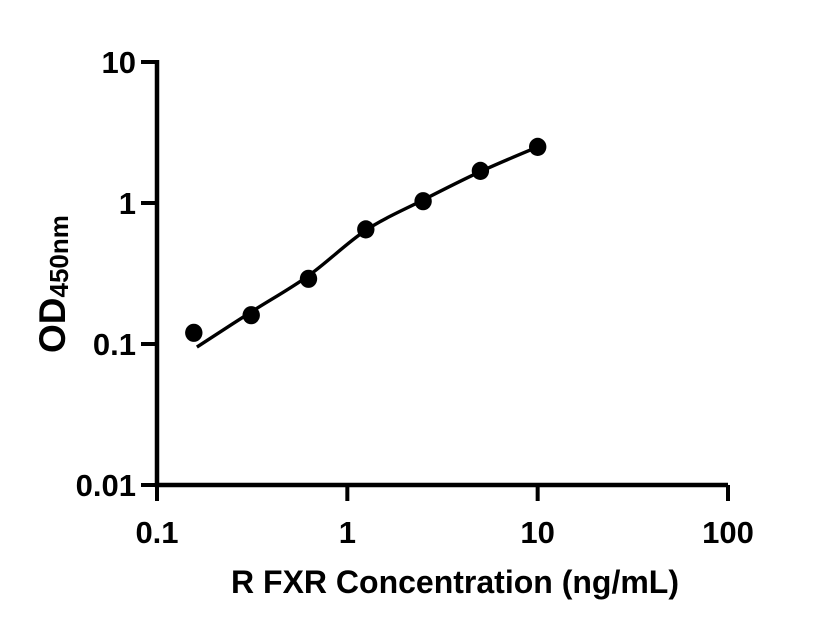 The image size is (816, 640). Describe the element at coordinates (106, 485) in the screenshot. I see `y-tick-label: 0.01` at that location.